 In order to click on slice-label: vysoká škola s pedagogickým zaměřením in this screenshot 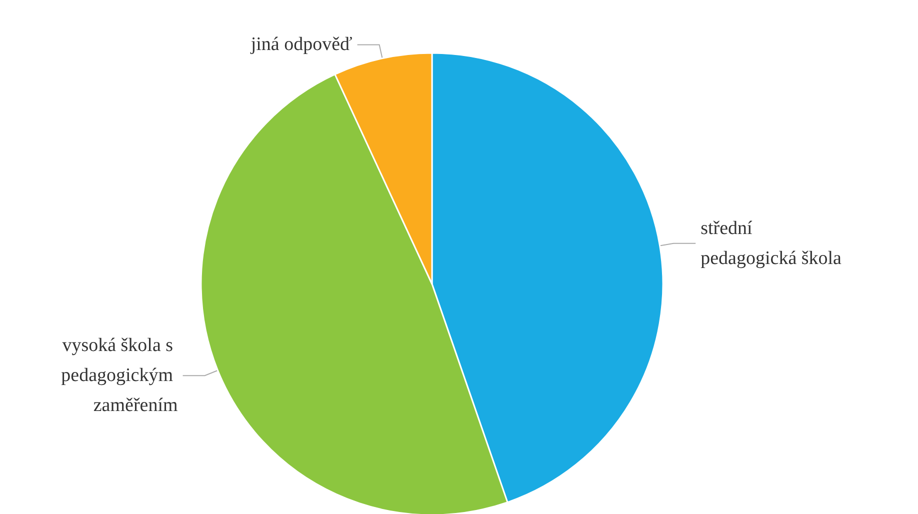, I will do `click(119, 375)`.